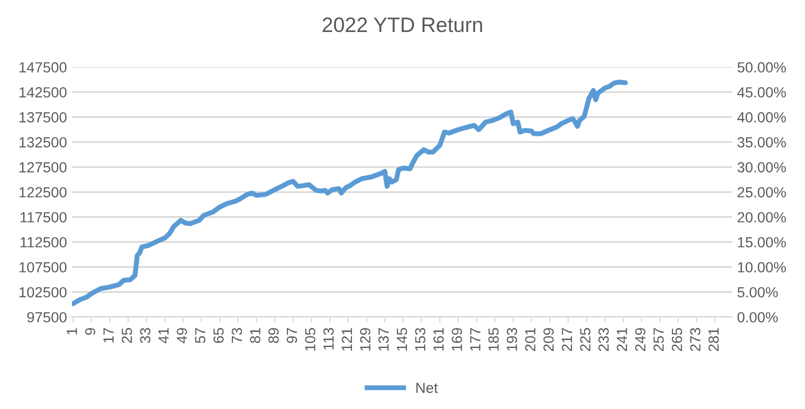 The height and width of the screenshot is (409, 805). I want to click on x-tick-label: 9, so click(90, 331).